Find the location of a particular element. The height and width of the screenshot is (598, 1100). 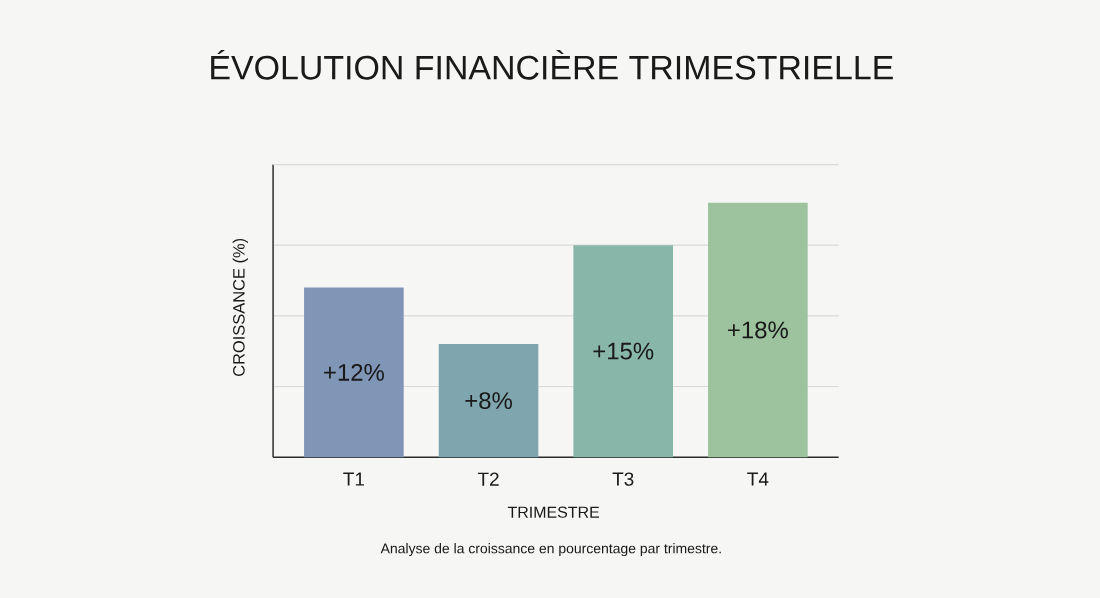

chart-title: ÉVOLUTION FINANCIÈRE TRIMESTRIELLE is located at coordinates (552, 64).